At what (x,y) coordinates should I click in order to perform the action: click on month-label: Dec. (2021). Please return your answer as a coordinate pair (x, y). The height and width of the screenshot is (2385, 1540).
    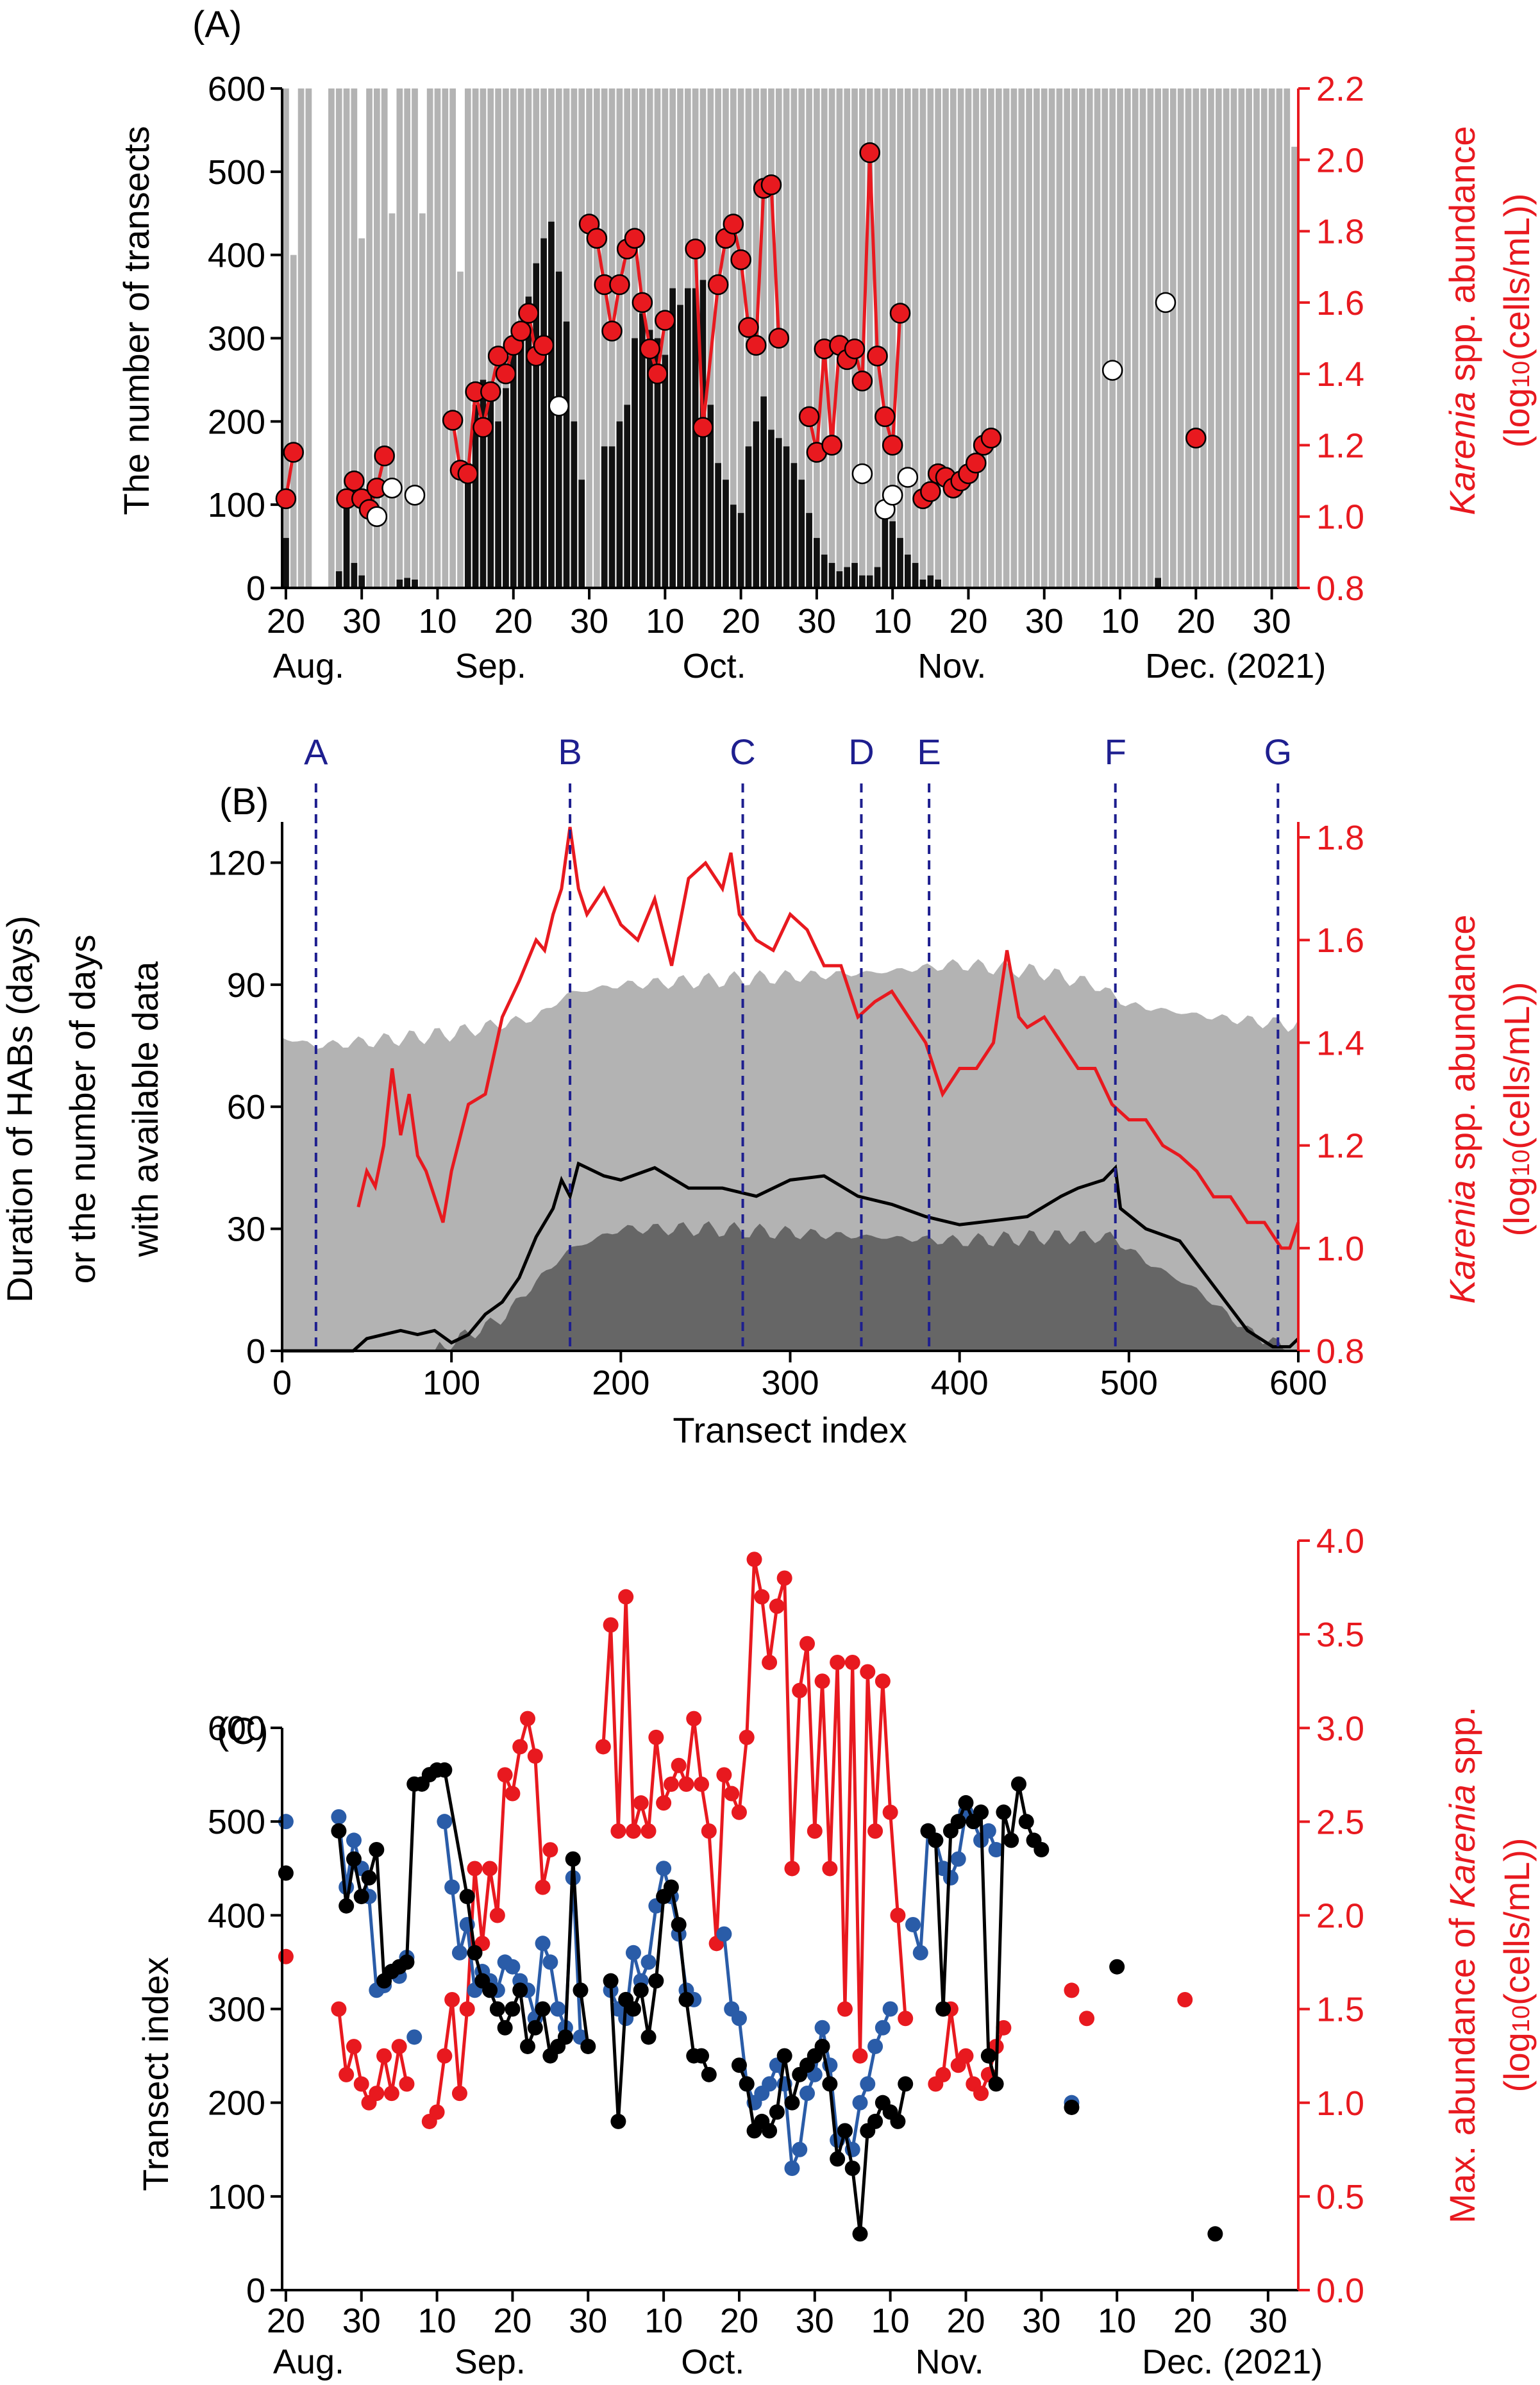
    Looking at the image, I should click on (1235, 666).